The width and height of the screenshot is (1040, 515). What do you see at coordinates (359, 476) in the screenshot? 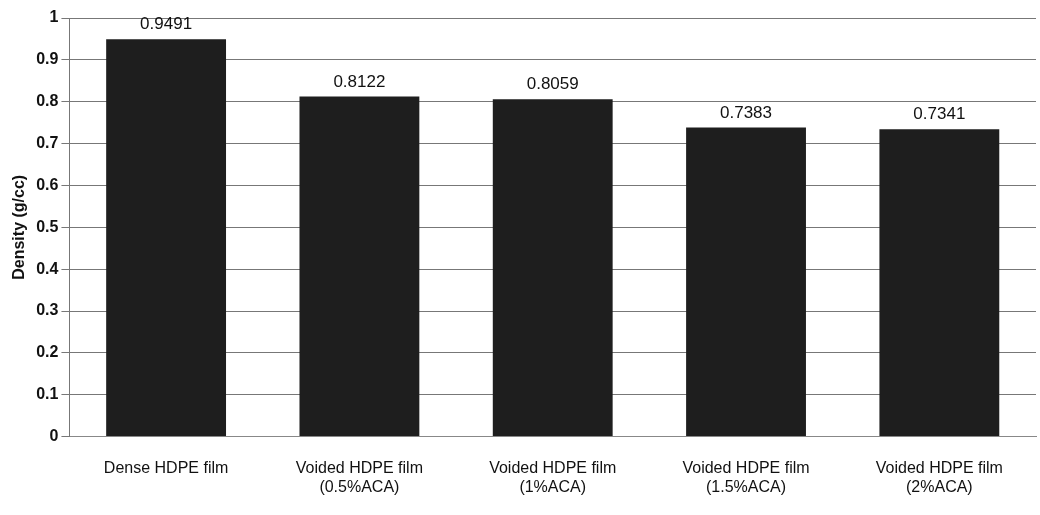
I see `x-tick-label: Voided HDPE film (0.5%ACA)` at bounding box center [359, 476].